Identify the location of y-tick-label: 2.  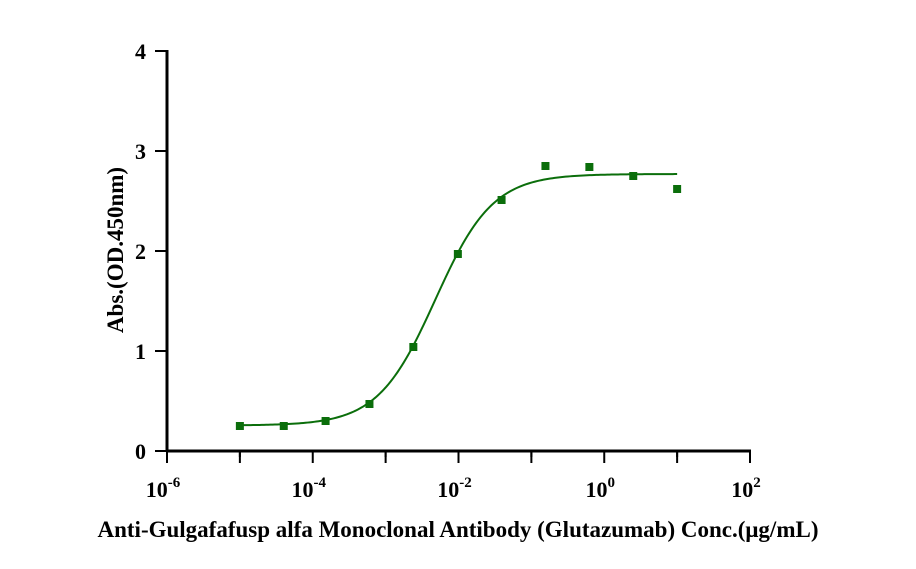
(140, 251).